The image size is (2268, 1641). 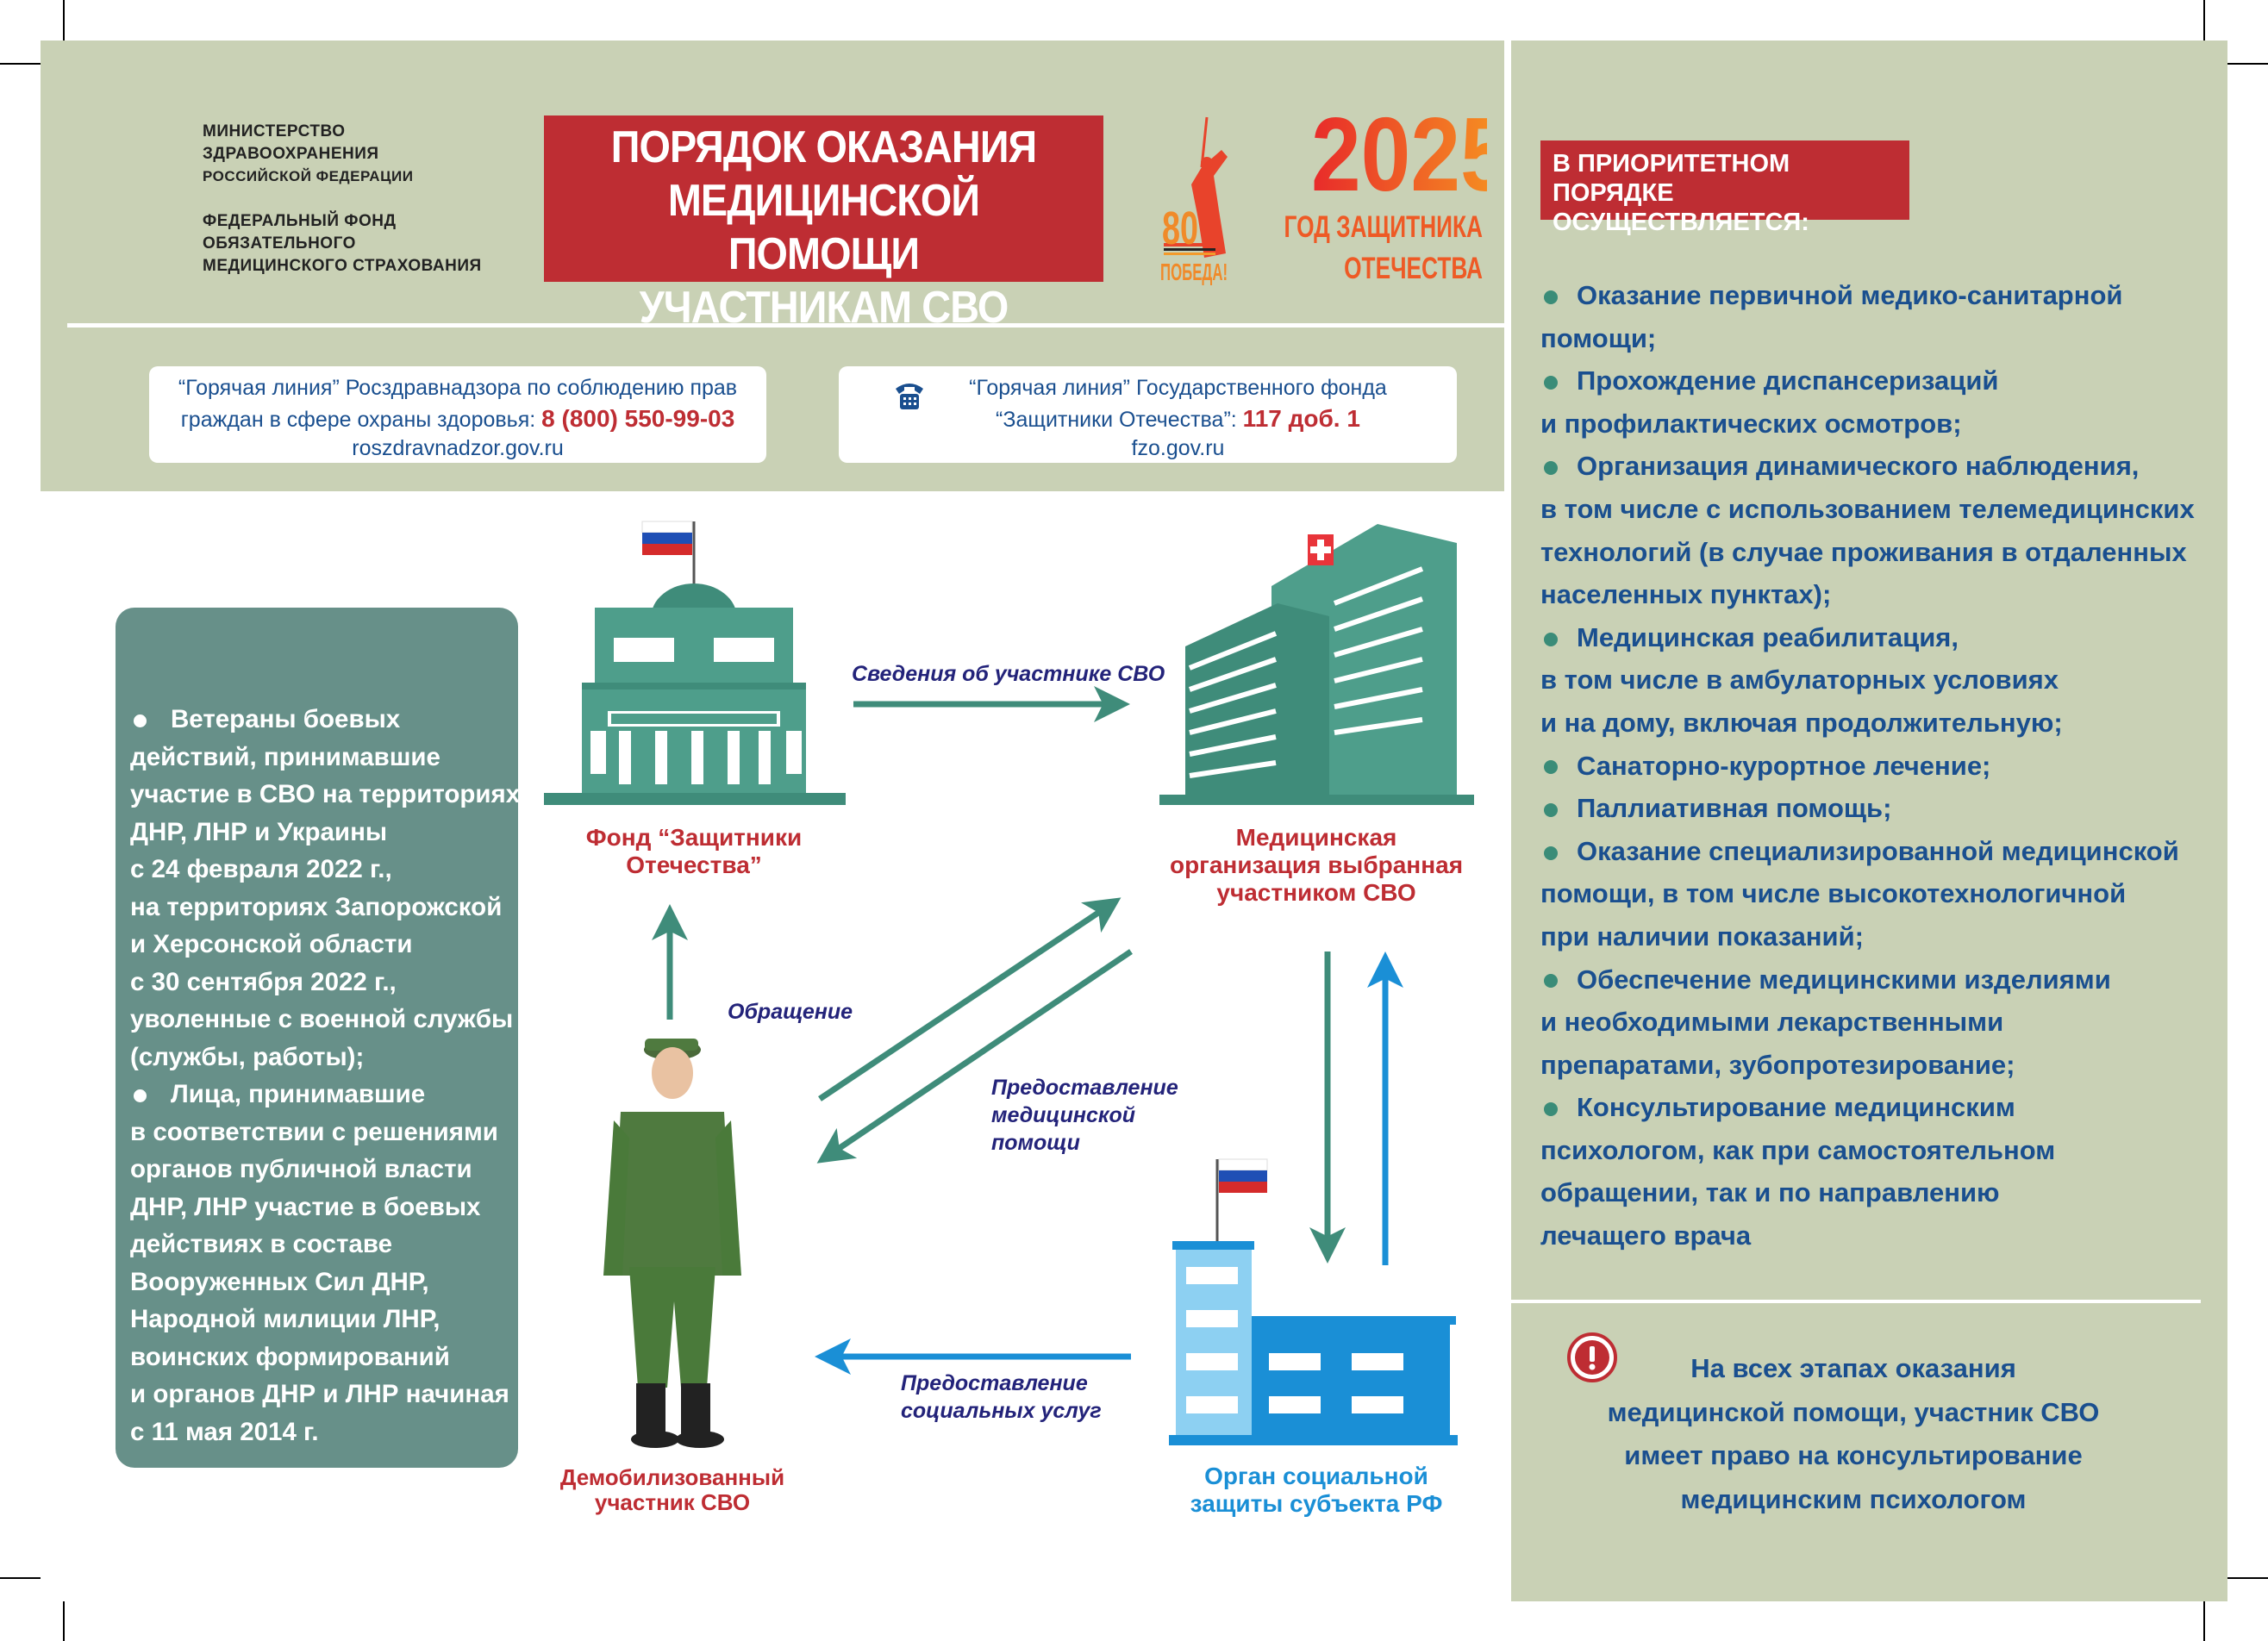 What do you see at coordinates (298, 1094) in the screenshot?
I see `eligibility-text: Лица, принимавшие` at bounding box center [298, 1094].